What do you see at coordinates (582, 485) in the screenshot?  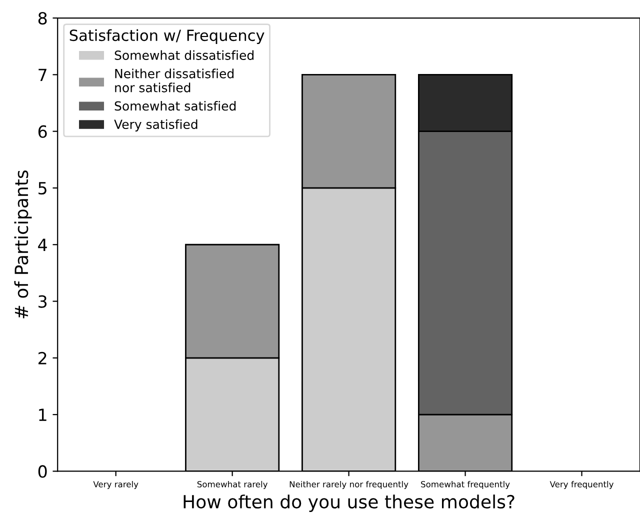 I see `x-tick-label: Very frequently` at bounding box center [582, 485].